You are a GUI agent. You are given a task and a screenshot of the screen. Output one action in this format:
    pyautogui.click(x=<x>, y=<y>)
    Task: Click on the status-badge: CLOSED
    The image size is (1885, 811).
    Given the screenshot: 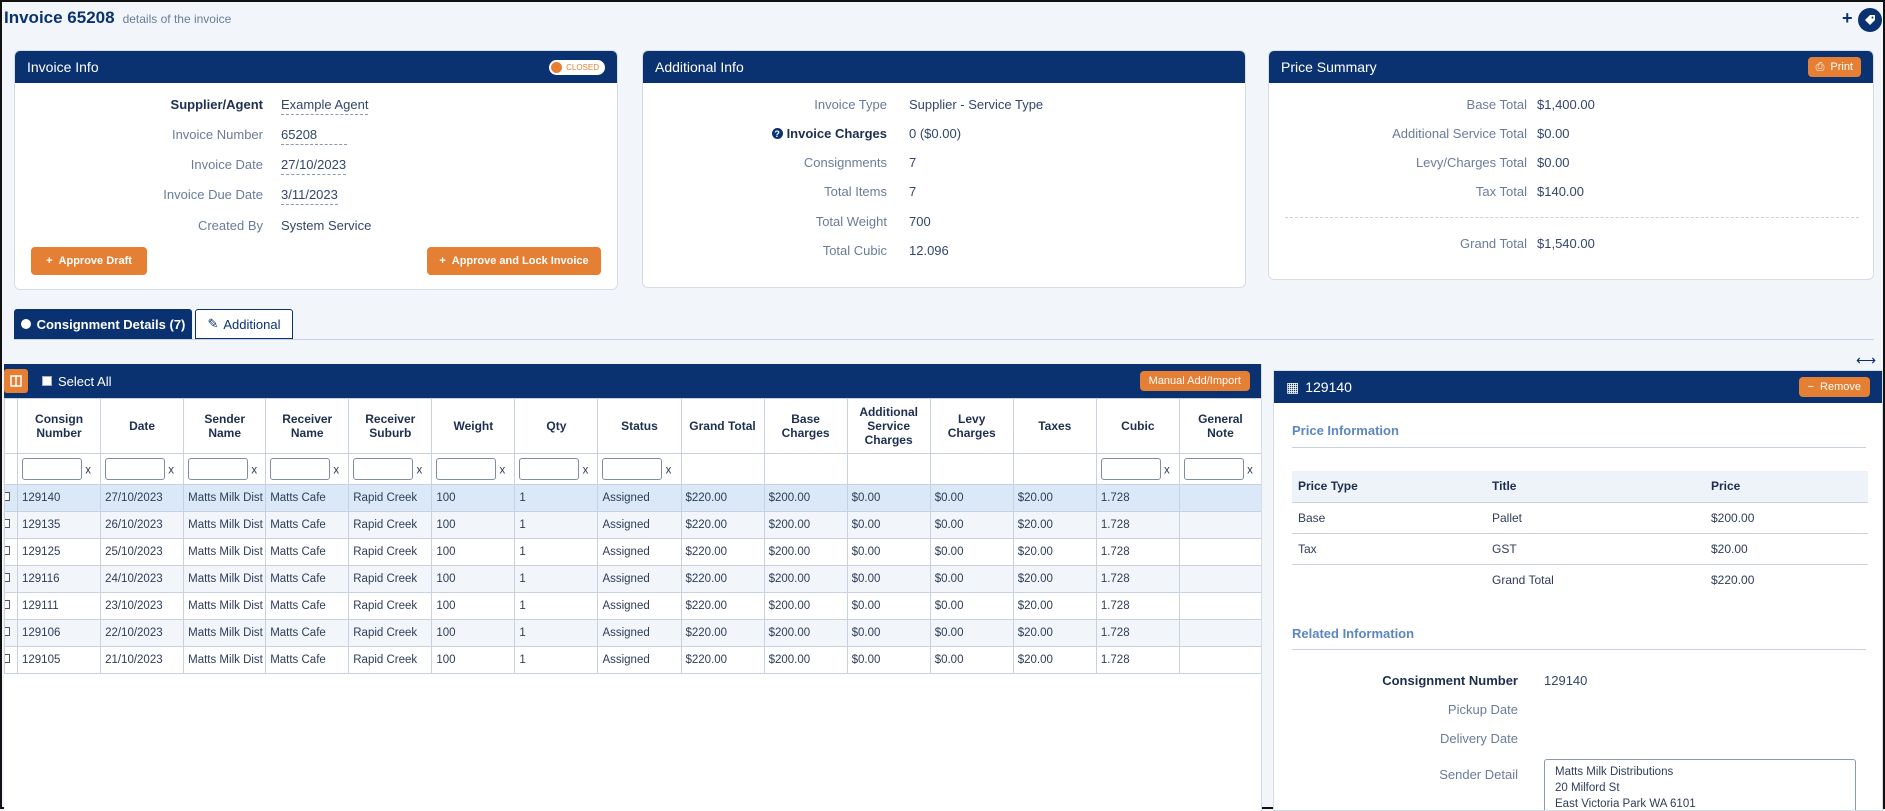 What is the action you would take?
    pyautogui.click(x=582, y=67)
    